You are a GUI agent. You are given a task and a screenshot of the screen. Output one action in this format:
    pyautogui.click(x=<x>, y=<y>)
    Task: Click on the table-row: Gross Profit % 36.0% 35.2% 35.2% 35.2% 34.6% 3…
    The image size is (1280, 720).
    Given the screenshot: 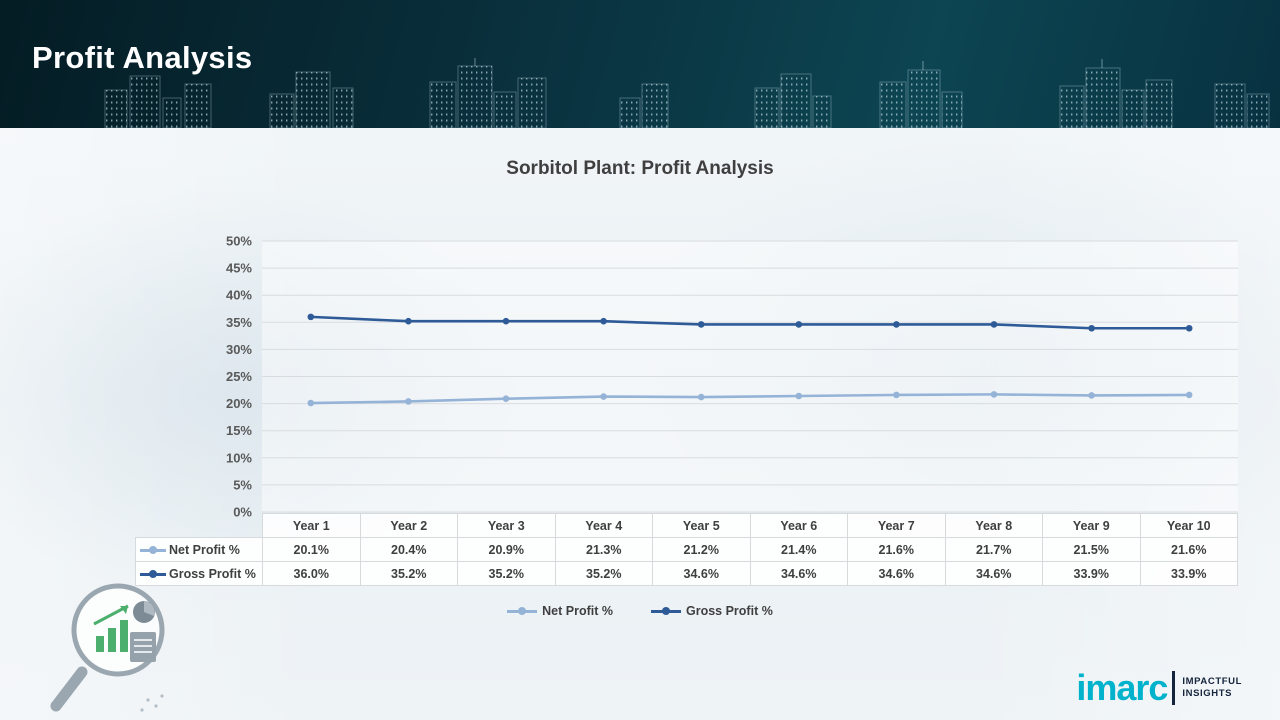 What is the action you would take?
    pyautogui.click(x=686, y=573)
    